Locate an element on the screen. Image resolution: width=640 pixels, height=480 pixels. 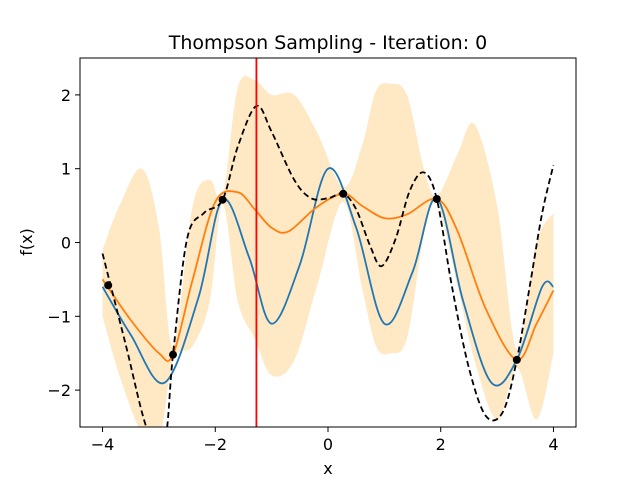
y-tick-label: −2 is located at coordinates (59, 390).